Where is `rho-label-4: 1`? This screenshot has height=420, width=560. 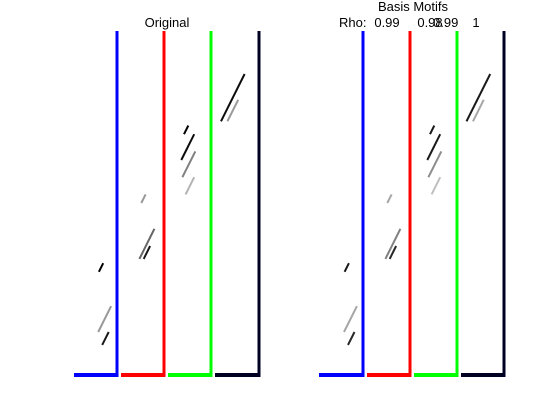 rho-label-4: 1 is located at coordinates (475, 22).